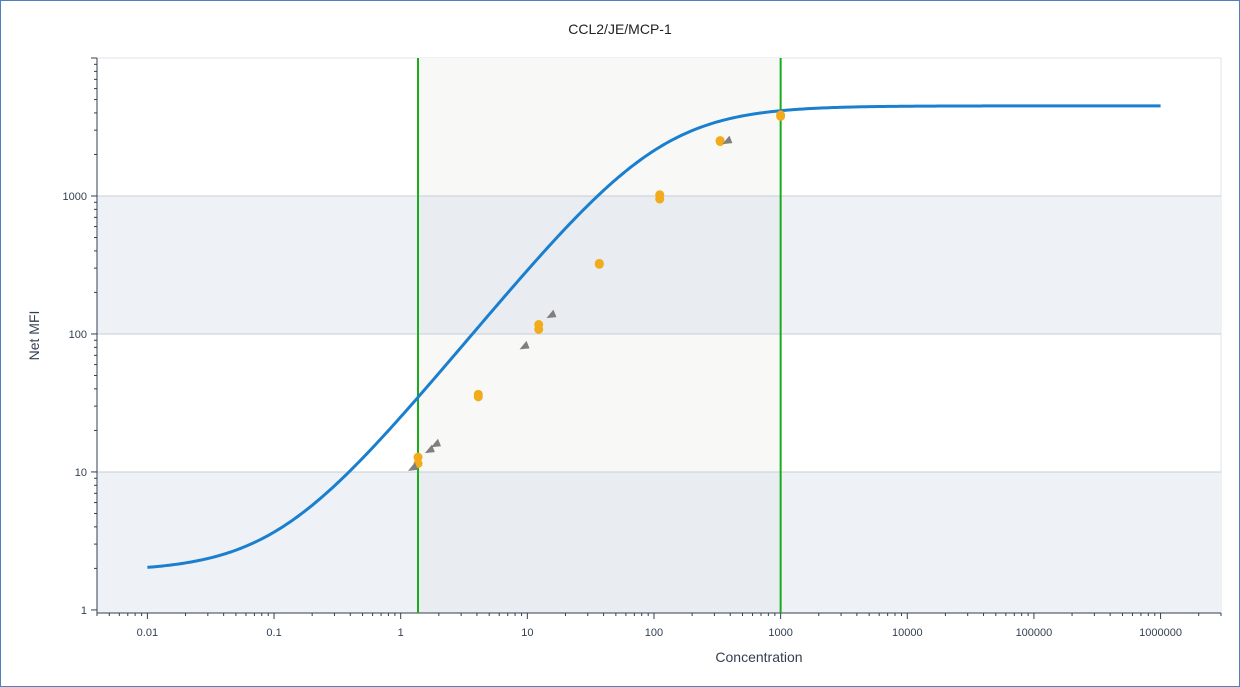  What do you see at coordinates (654, 633) in the screenshot?
I see `x-tick-label: 100` at bounding box center [654, 633].